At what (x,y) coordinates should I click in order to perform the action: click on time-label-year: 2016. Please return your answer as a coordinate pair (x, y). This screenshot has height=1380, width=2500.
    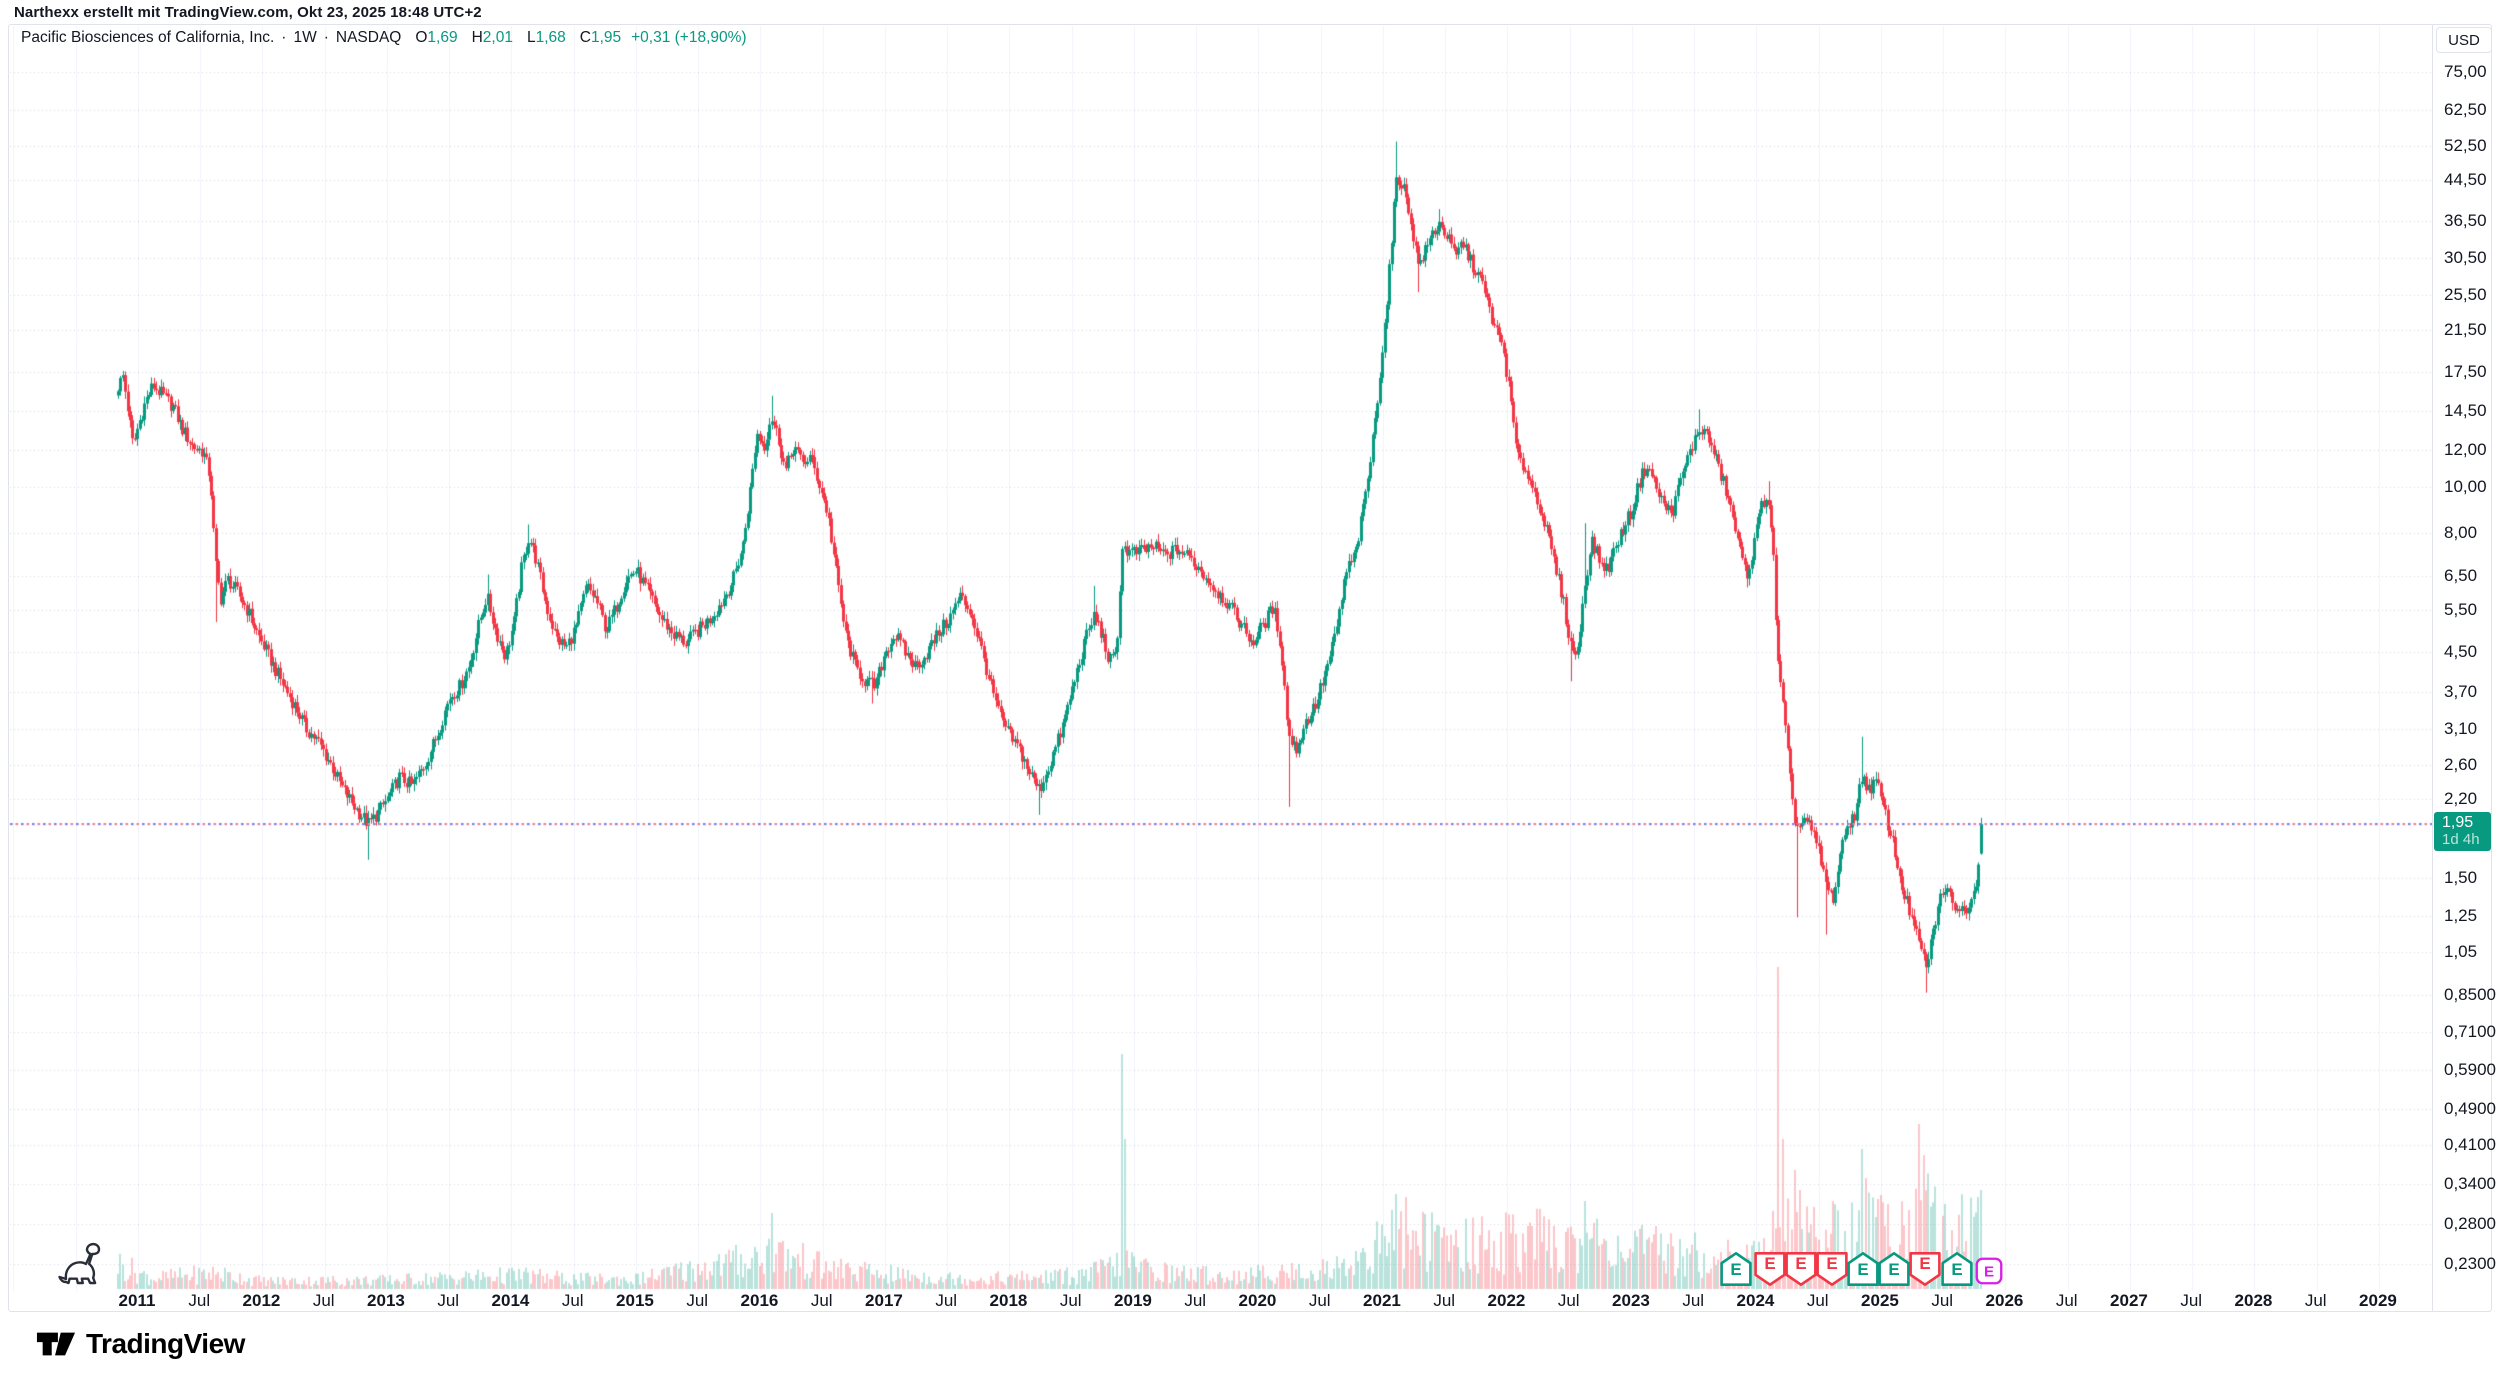
    Looking at the image, I should click on (759, 1300).